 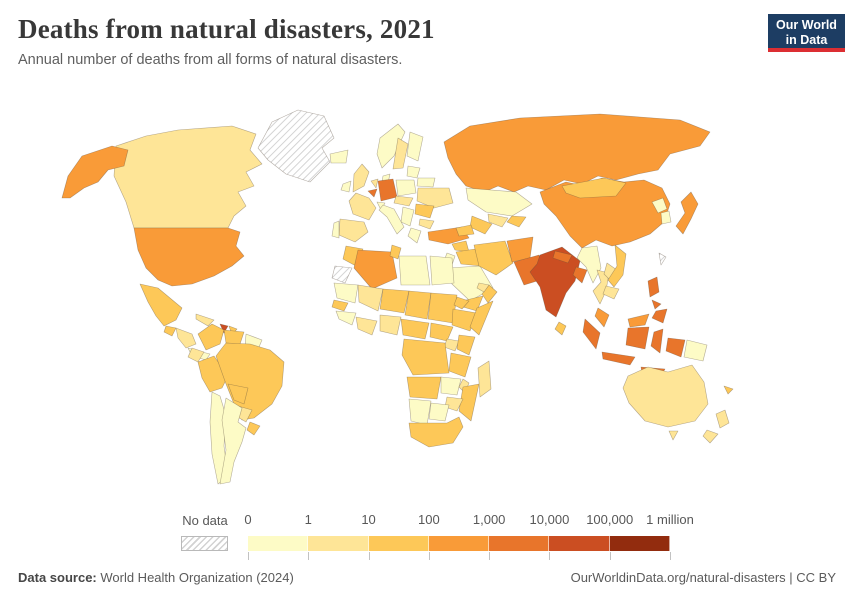 What do you see at coordinates (499, 202) in the screenshot?
I see `country-kazakhstan` at bounding box center [499, 202].